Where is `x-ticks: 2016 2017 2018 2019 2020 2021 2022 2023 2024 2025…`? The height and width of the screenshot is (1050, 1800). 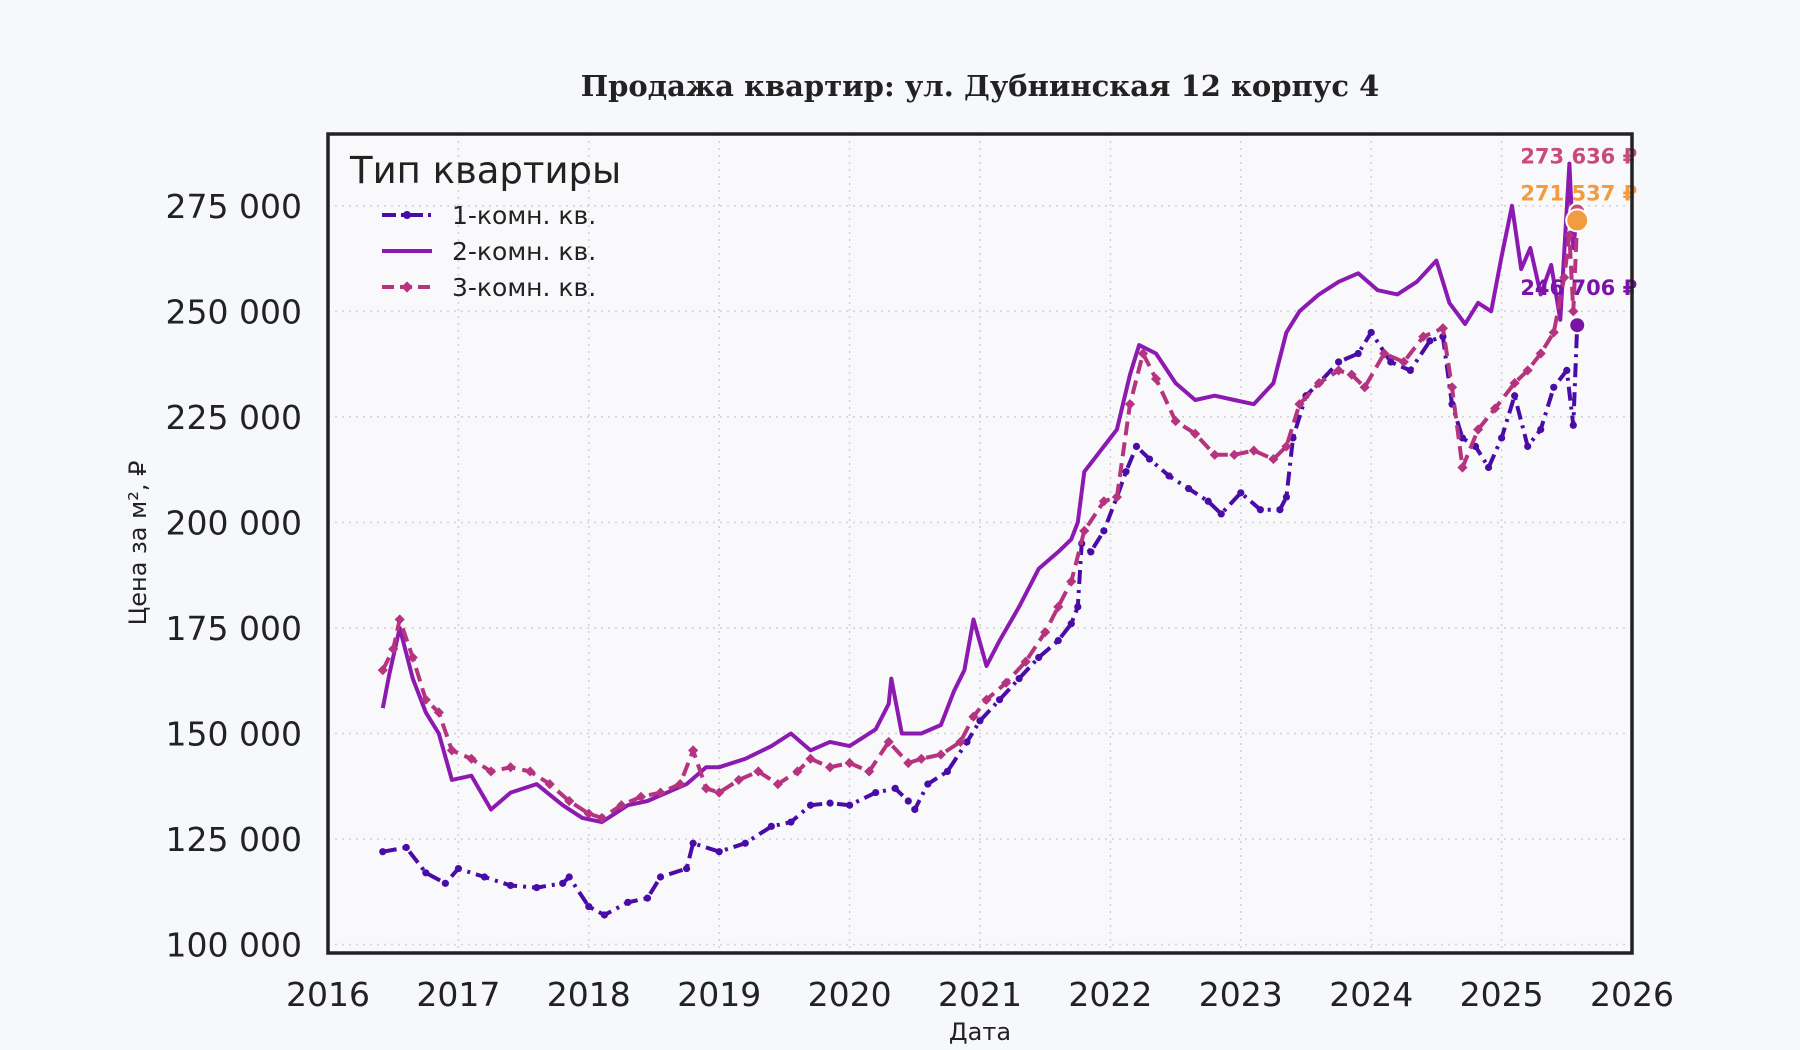 x-ticks: 2016 2017 2018 2019 2020 2021 2022 2023 2024 2025… is located at coordinates (980, 994).